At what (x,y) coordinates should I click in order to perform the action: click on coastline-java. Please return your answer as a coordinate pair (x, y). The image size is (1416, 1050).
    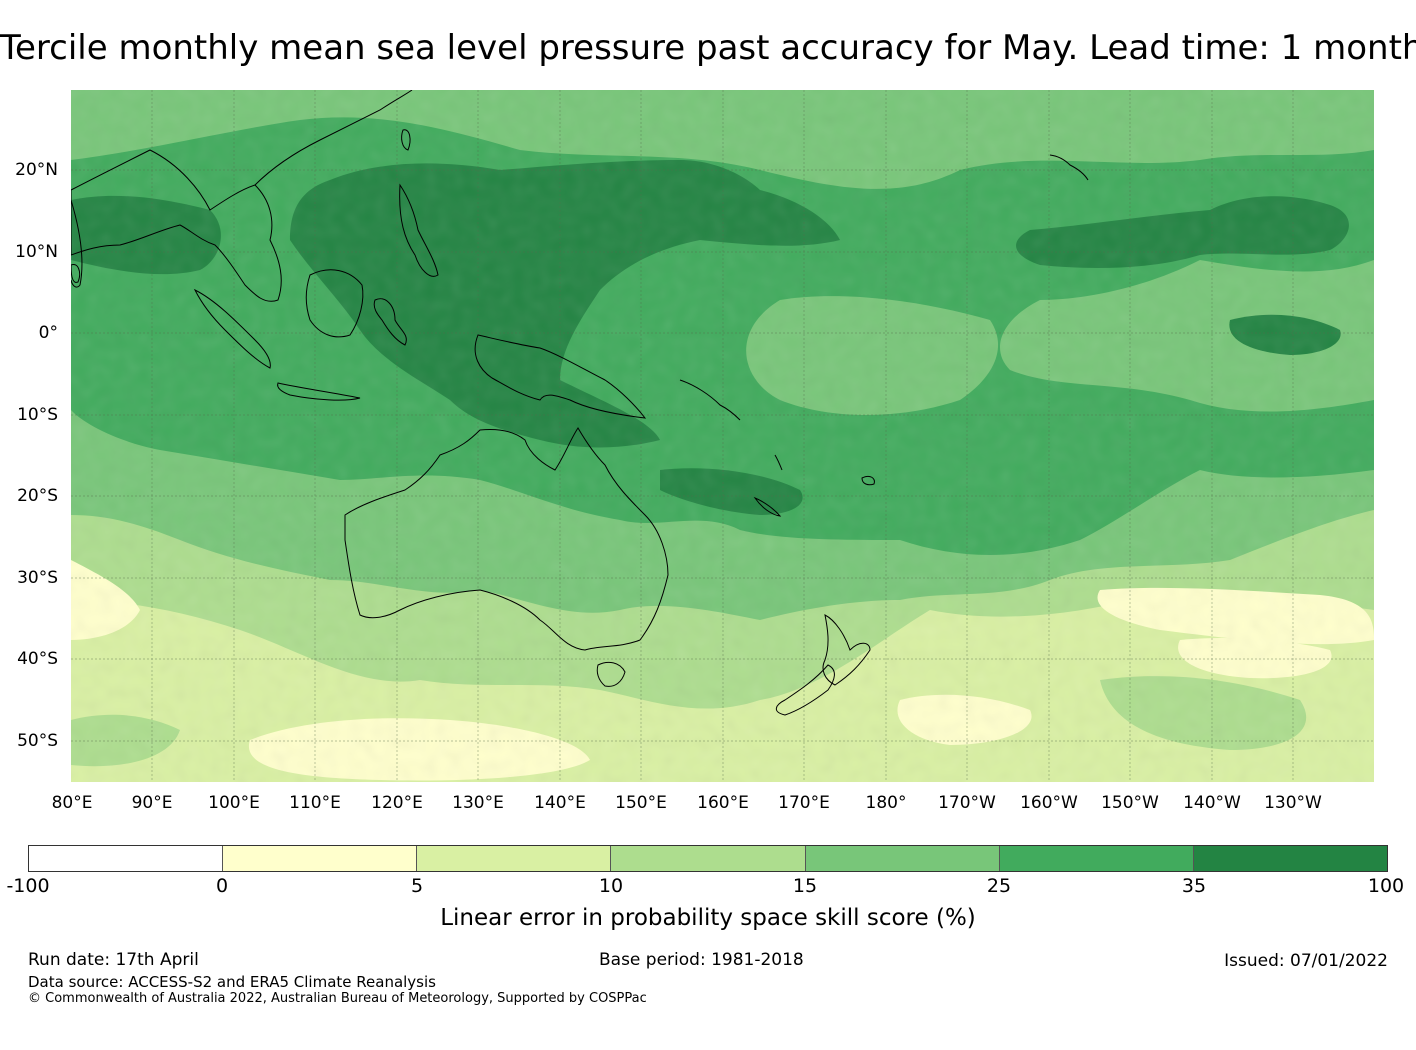
    Looking at the image, I should click on (319, 391).